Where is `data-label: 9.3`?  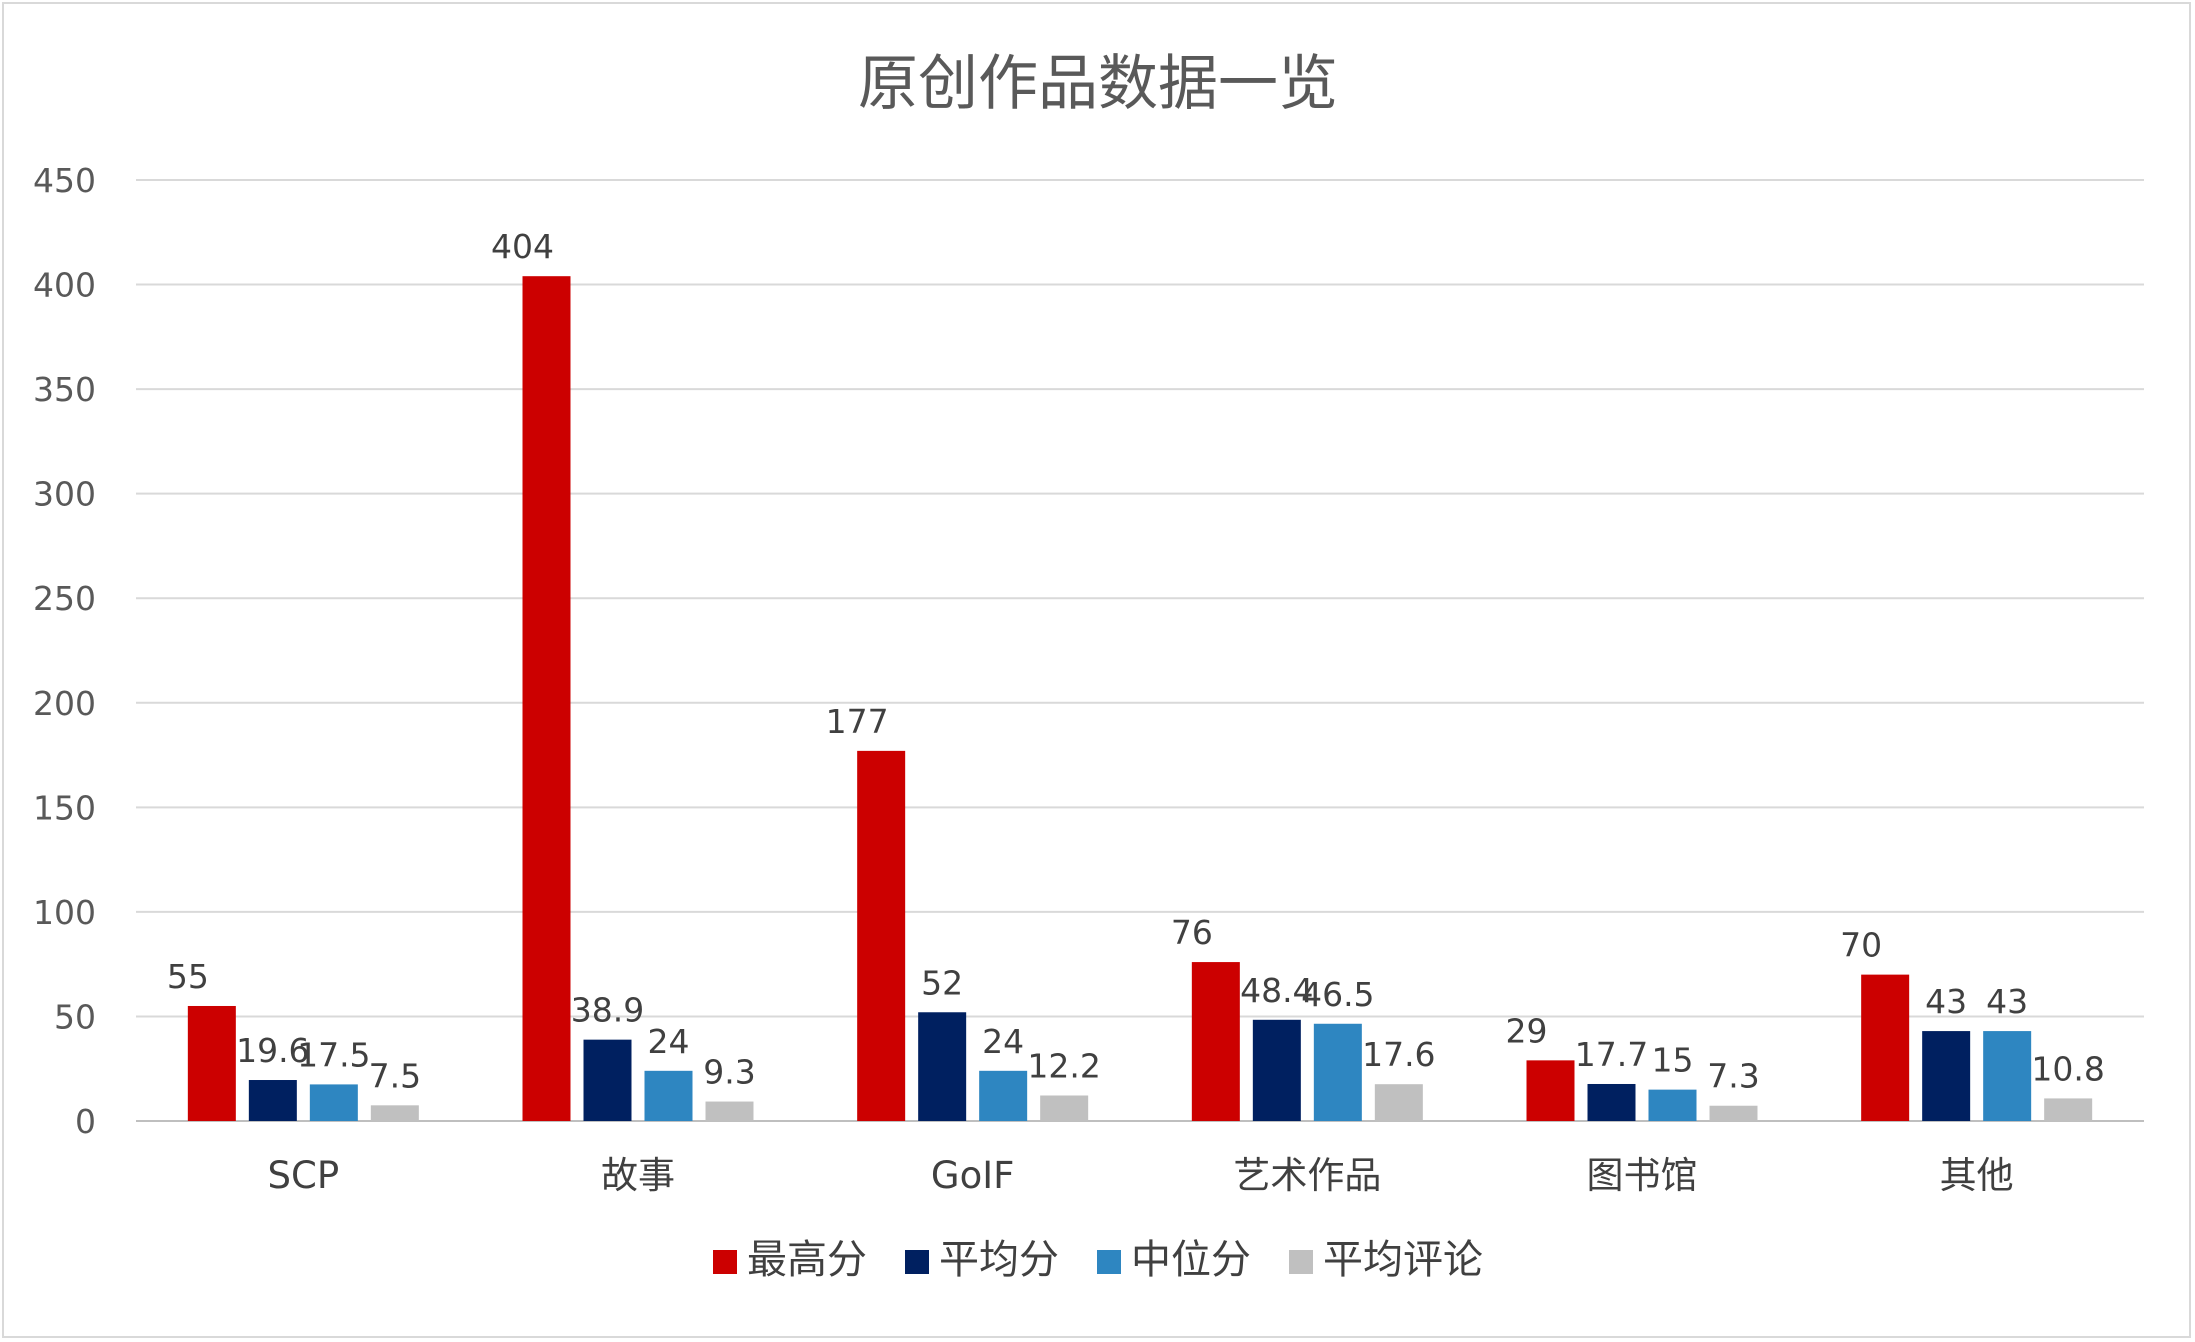
data-label: 9.3 is located at coordinates (729, 1072).